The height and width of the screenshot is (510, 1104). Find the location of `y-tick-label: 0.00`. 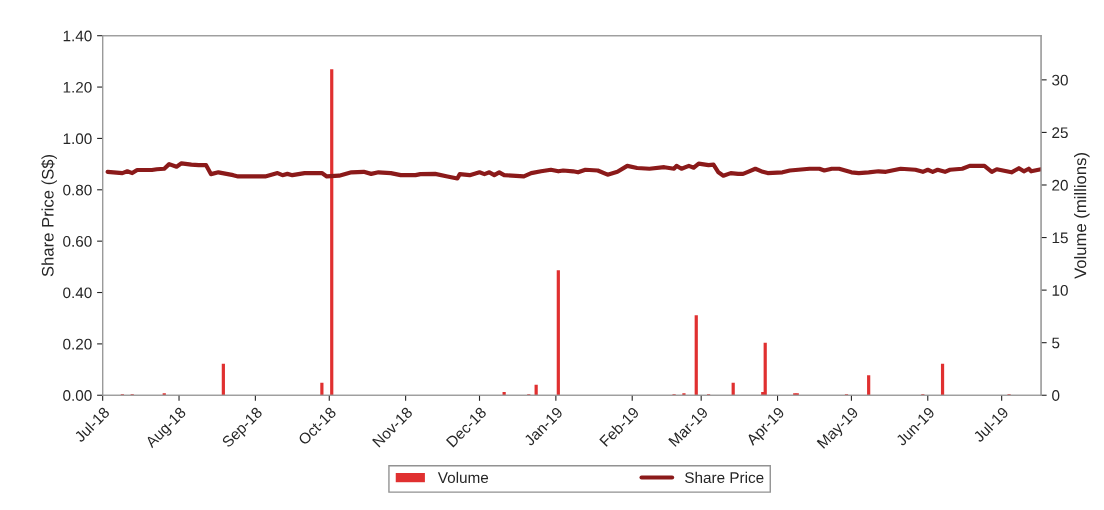

y-tick-label: 0.00 is located at coordinates (77, 395).